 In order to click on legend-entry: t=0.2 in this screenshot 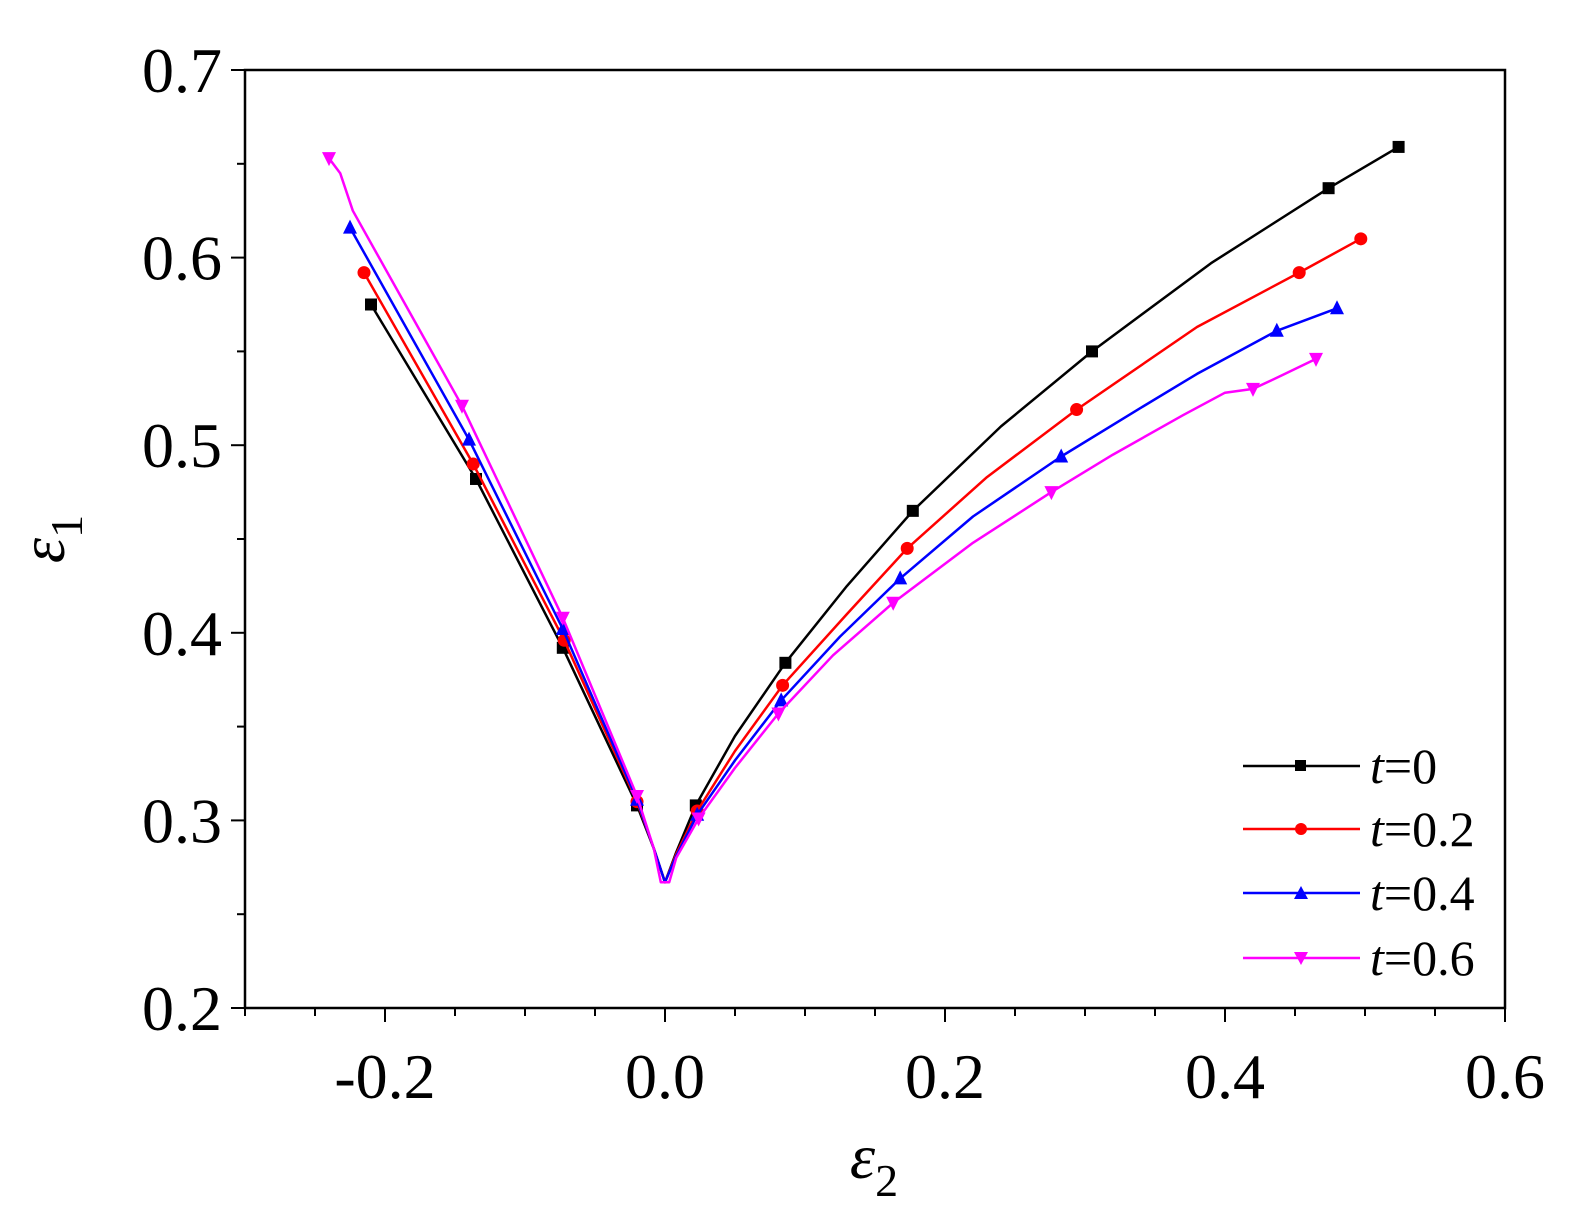, I will do `click(1359, 829)`.